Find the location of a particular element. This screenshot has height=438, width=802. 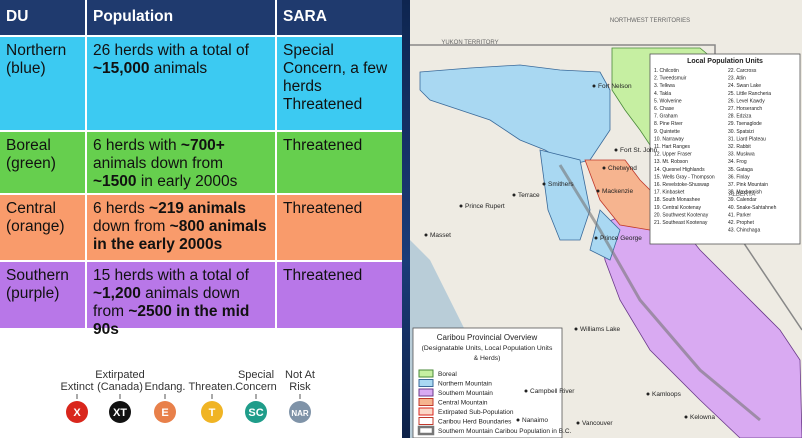

region-label: YUKON TERRITORY is located at coordinates (469, 43).